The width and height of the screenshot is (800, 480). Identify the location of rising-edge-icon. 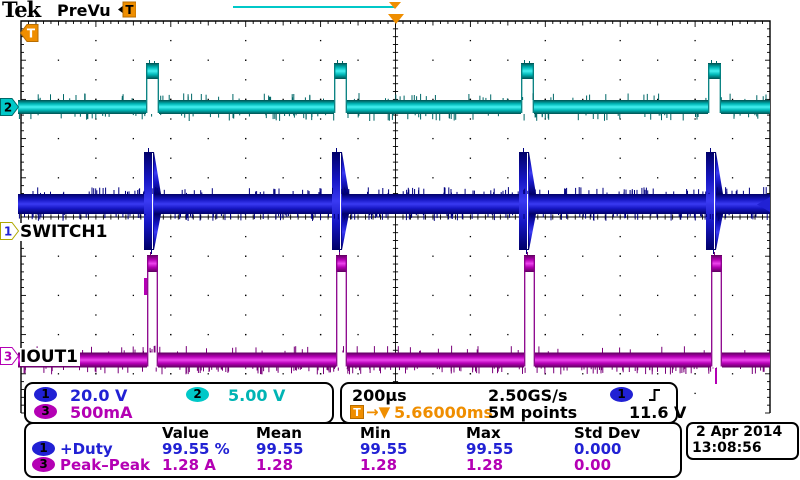
(654, 395).